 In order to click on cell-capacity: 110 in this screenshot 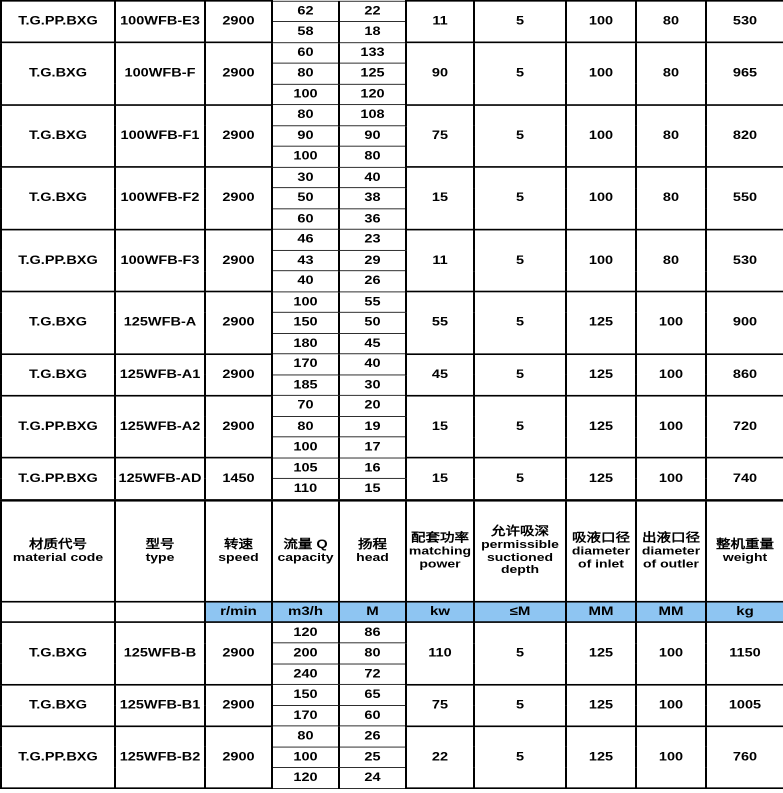, I will do `click(305, 489)`.